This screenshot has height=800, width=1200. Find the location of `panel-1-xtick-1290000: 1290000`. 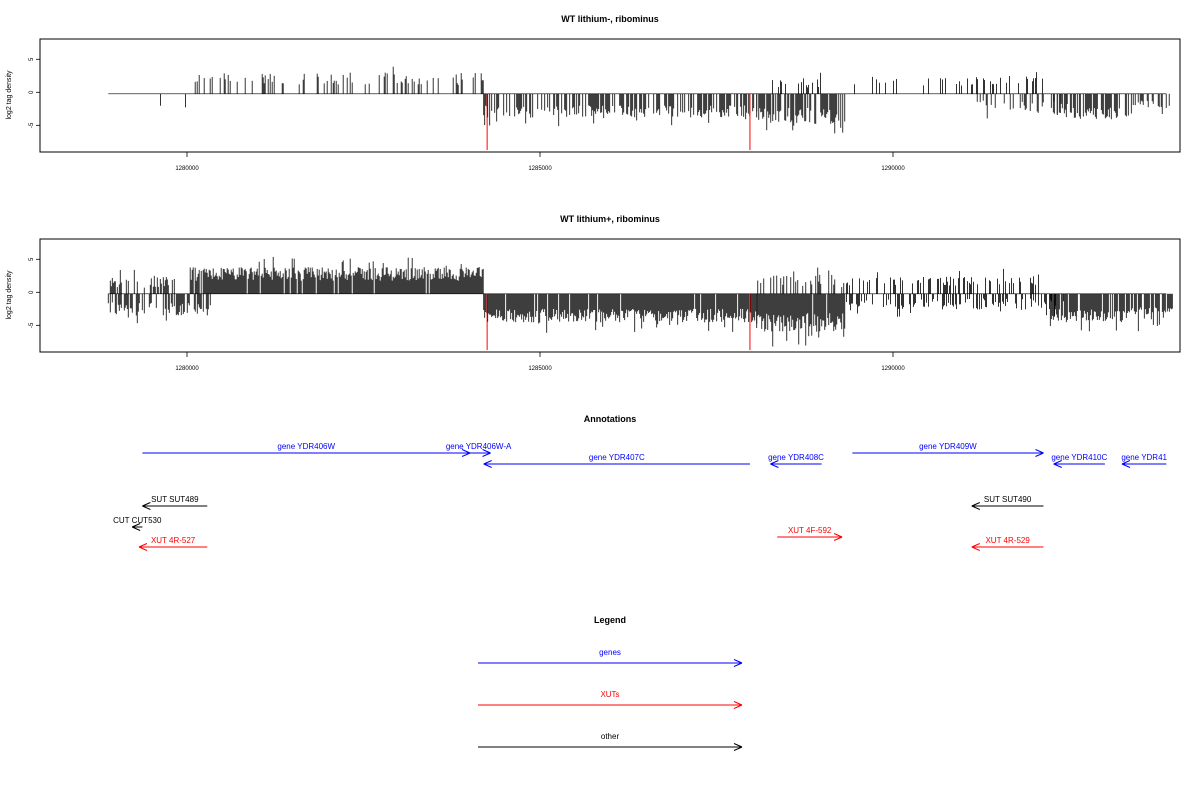

panel-1-xtick-1290000: 1290000 is located at coordinates (893, 169).